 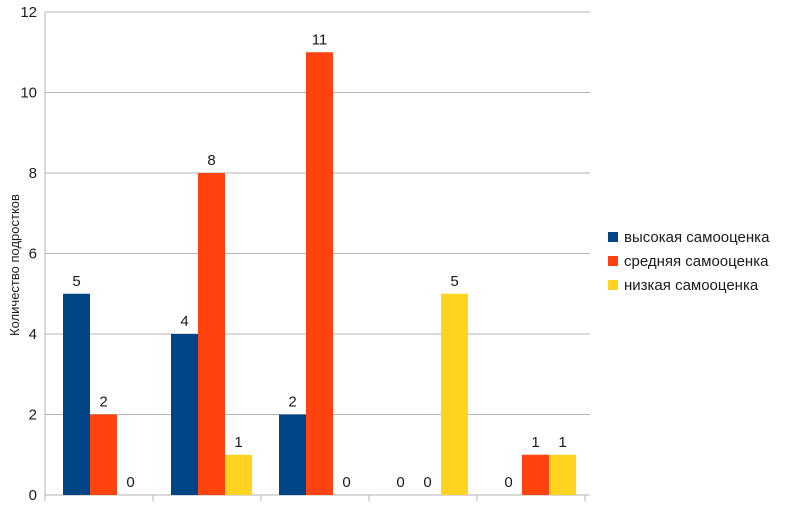 What do you see at coordinates (562, 442) in the screenshot?
I see `data-label-s3-g5: 1` at bounding box center [562, 442].